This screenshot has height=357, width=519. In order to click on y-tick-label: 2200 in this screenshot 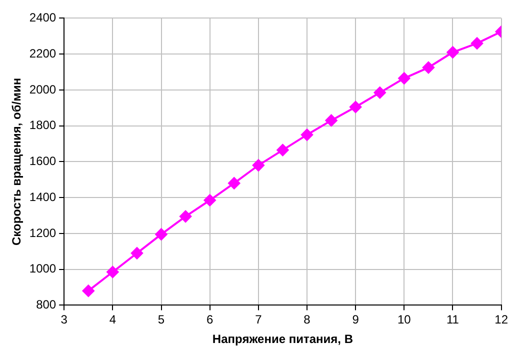, I will do `click(42, 53)`.